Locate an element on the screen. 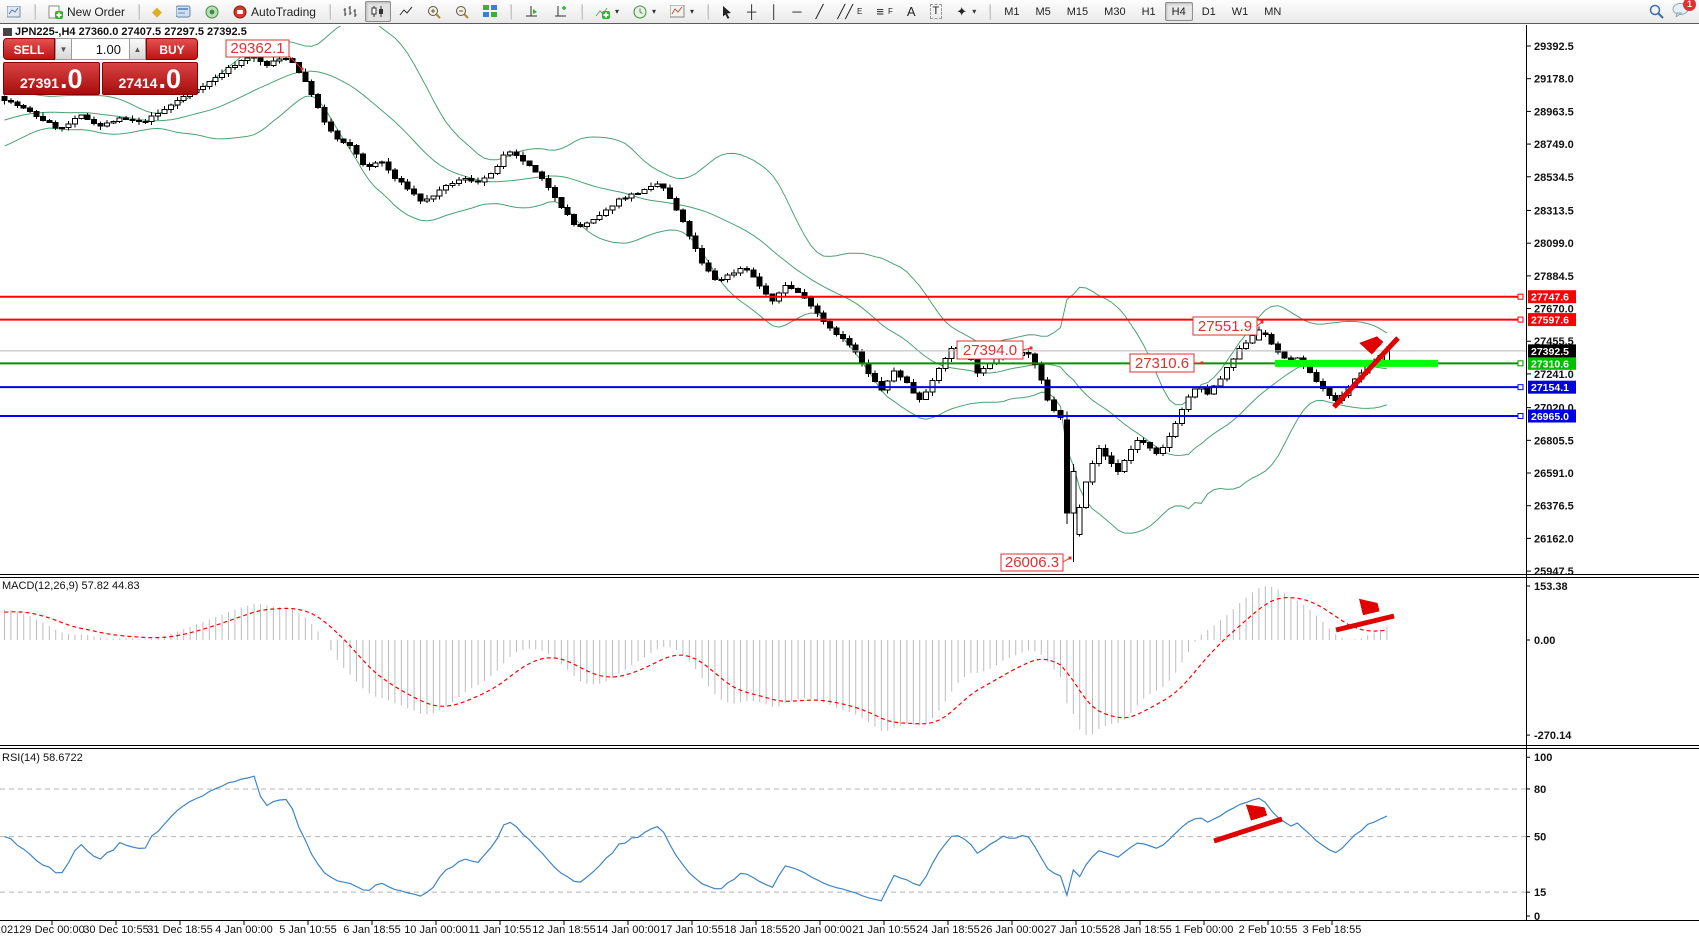  hline-26965.0 is located at coordinates (762, 416).